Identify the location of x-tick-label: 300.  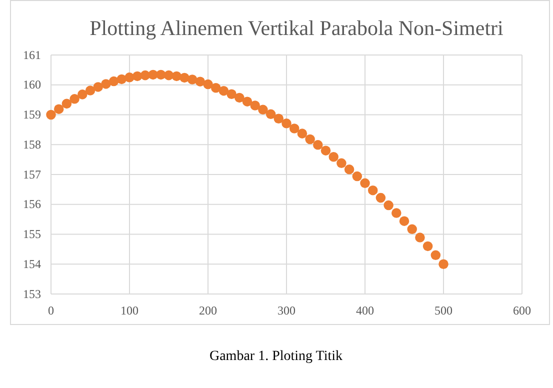
(287, 311).